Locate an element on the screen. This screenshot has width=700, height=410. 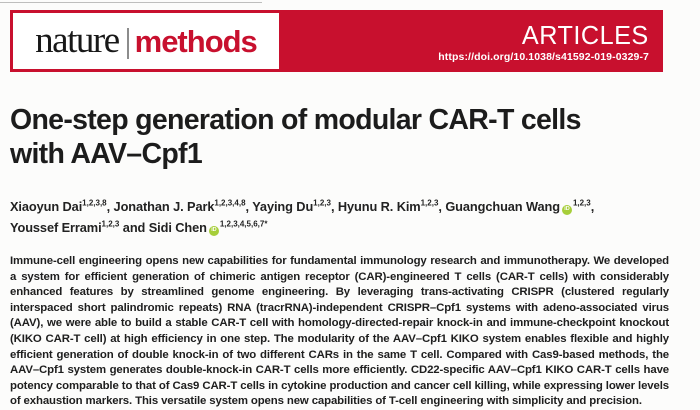
author-affiliations: 1,2,3,8 is located at coordinates (94, 203).